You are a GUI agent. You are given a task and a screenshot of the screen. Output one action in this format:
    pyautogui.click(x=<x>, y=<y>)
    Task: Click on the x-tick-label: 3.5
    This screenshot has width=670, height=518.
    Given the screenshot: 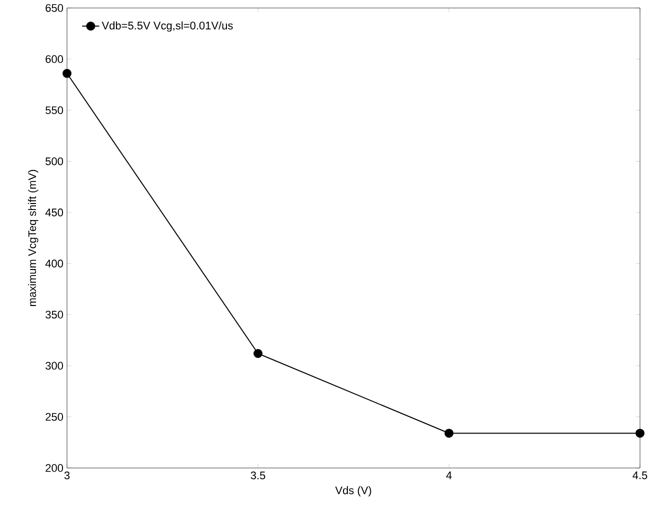 What is the action you would take?
    pyautogui.click(x=258, y=476)
    